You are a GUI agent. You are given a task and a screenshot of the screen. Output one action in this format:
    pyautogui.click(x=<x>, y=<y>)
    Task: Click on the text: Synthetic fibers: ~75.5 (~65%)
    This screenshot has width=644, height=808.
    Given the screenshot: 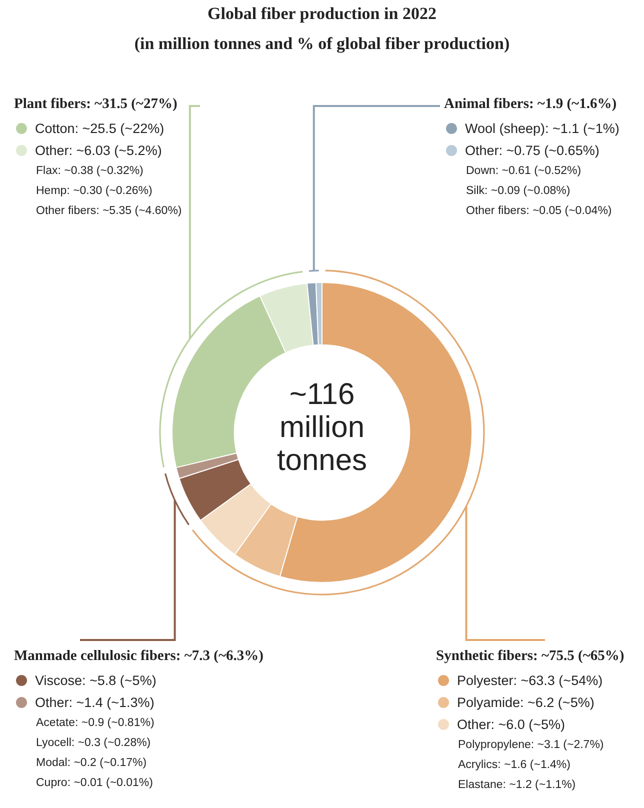 What is the action you would take?
    pyautogui.click(x=530, y=656)
    